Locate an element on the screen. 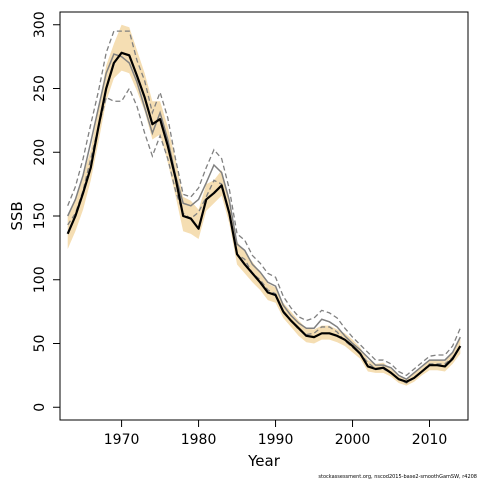 The height and width of the screenshot is (480, 480). y-axis: 0 50 100 150 200 250 300 is located at coordinates (46, 211).